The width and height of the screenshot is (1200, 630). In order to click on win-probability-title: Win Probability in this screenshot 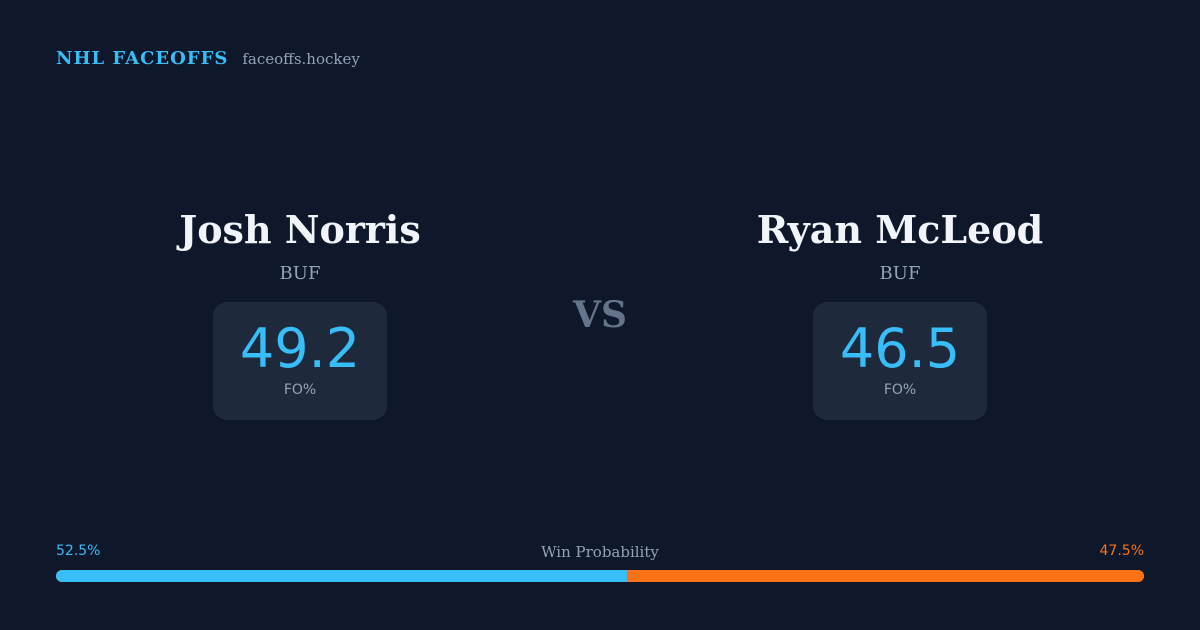, I will do `click(600, 552)`.